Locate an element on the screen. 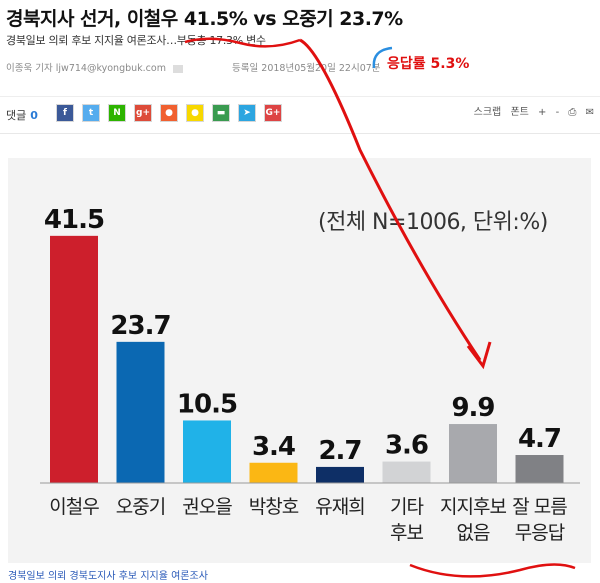  category-label: 없음 is located at coordinates (473, 533).